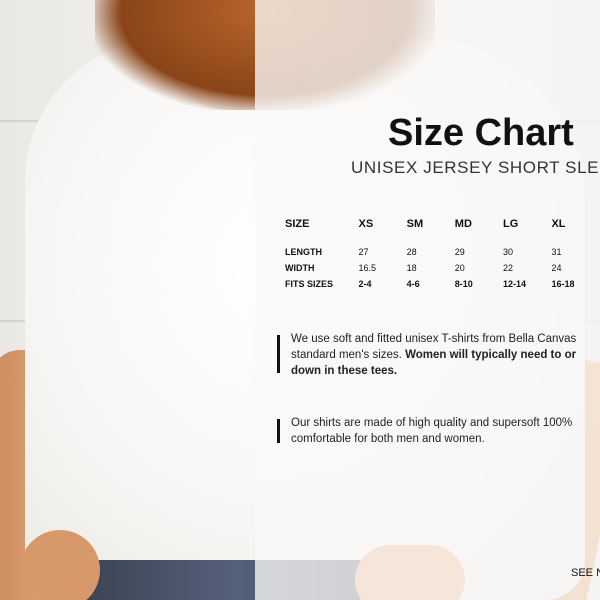 The image size is (600, 600). What do you see at coordinates (433, 371) in the screenshot?
I see `note-line: down in these tees.` at bounding box center [433, 371].